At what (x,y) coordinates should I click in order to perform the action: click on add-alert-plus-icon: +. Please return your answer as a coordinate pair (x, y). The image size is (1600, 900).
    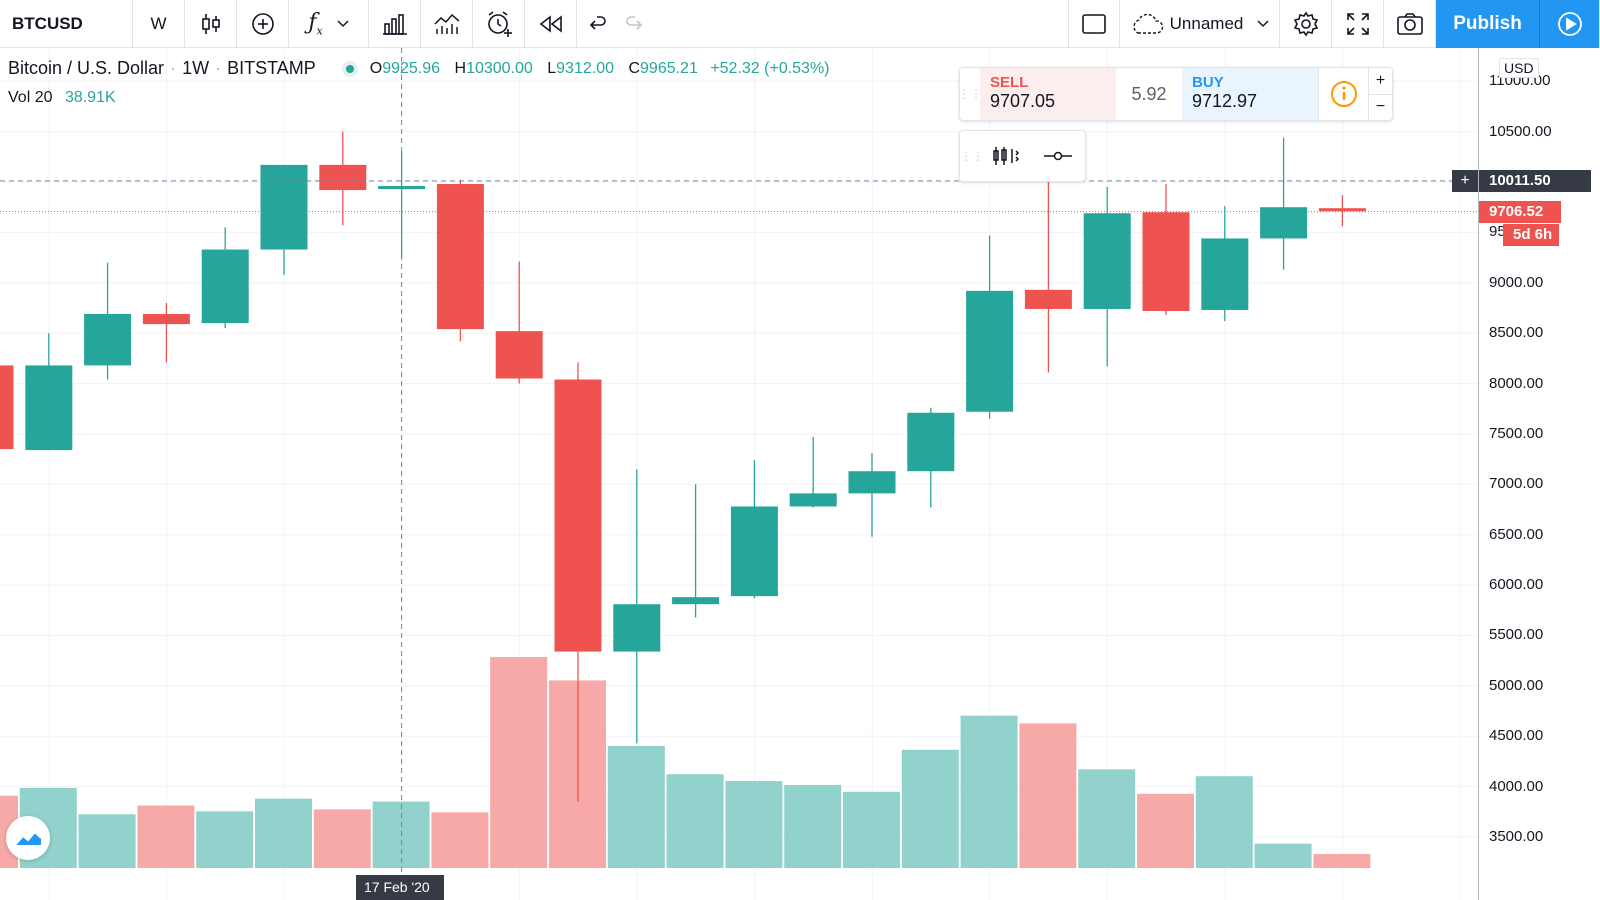
    Looking at the image, I should click on (1465, 180).